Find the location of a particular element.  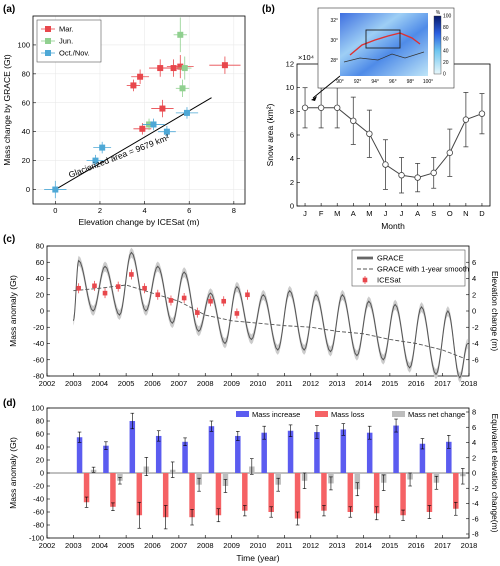

panel-d-xtick-label-12: 2014 is located at coordinates (363, 545).